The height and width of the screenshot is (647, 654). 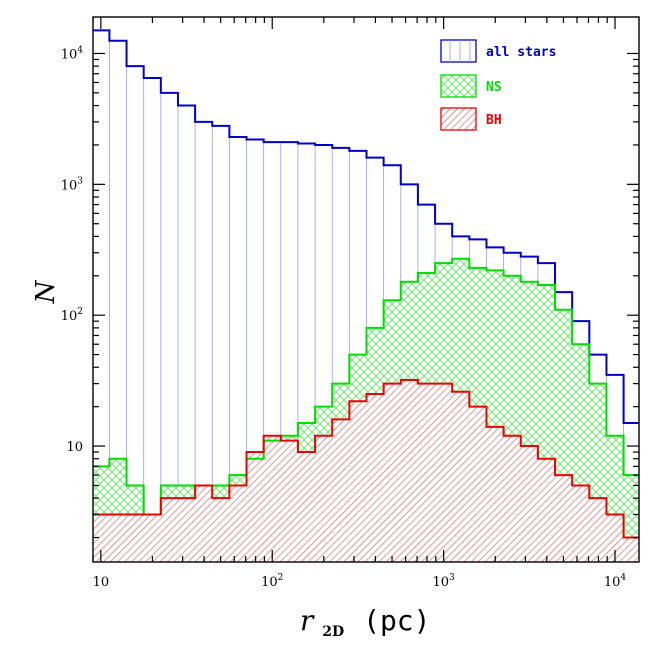 What do you see at coordinates (443, 581) in the screenshot?
I see `x-tick-label: 10³` at bounding box center [443, 581].